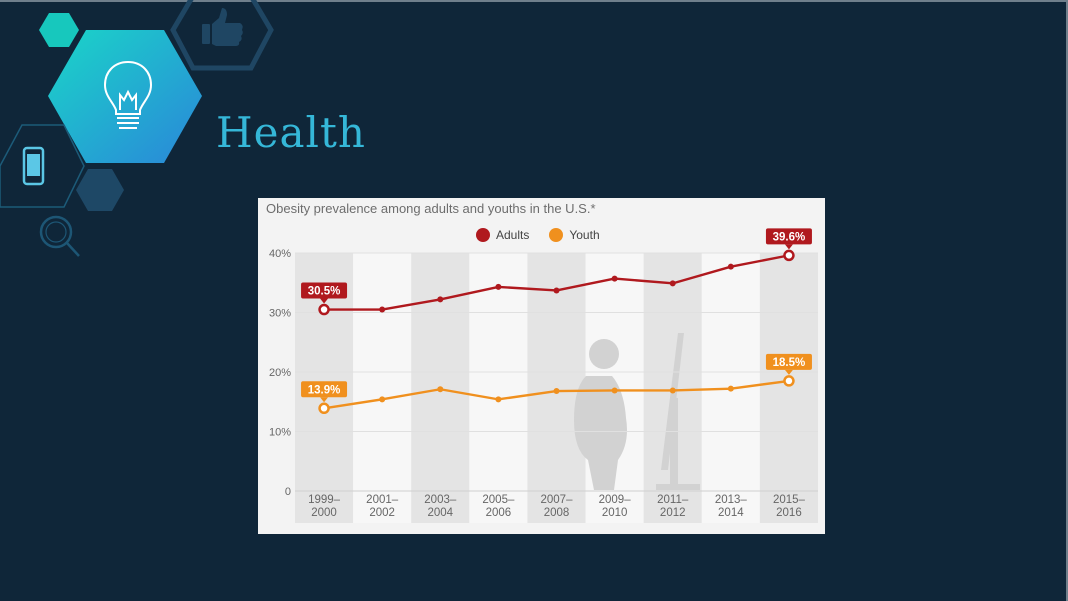  I want to click on x-tick-label: 2014, so click(731, 513).